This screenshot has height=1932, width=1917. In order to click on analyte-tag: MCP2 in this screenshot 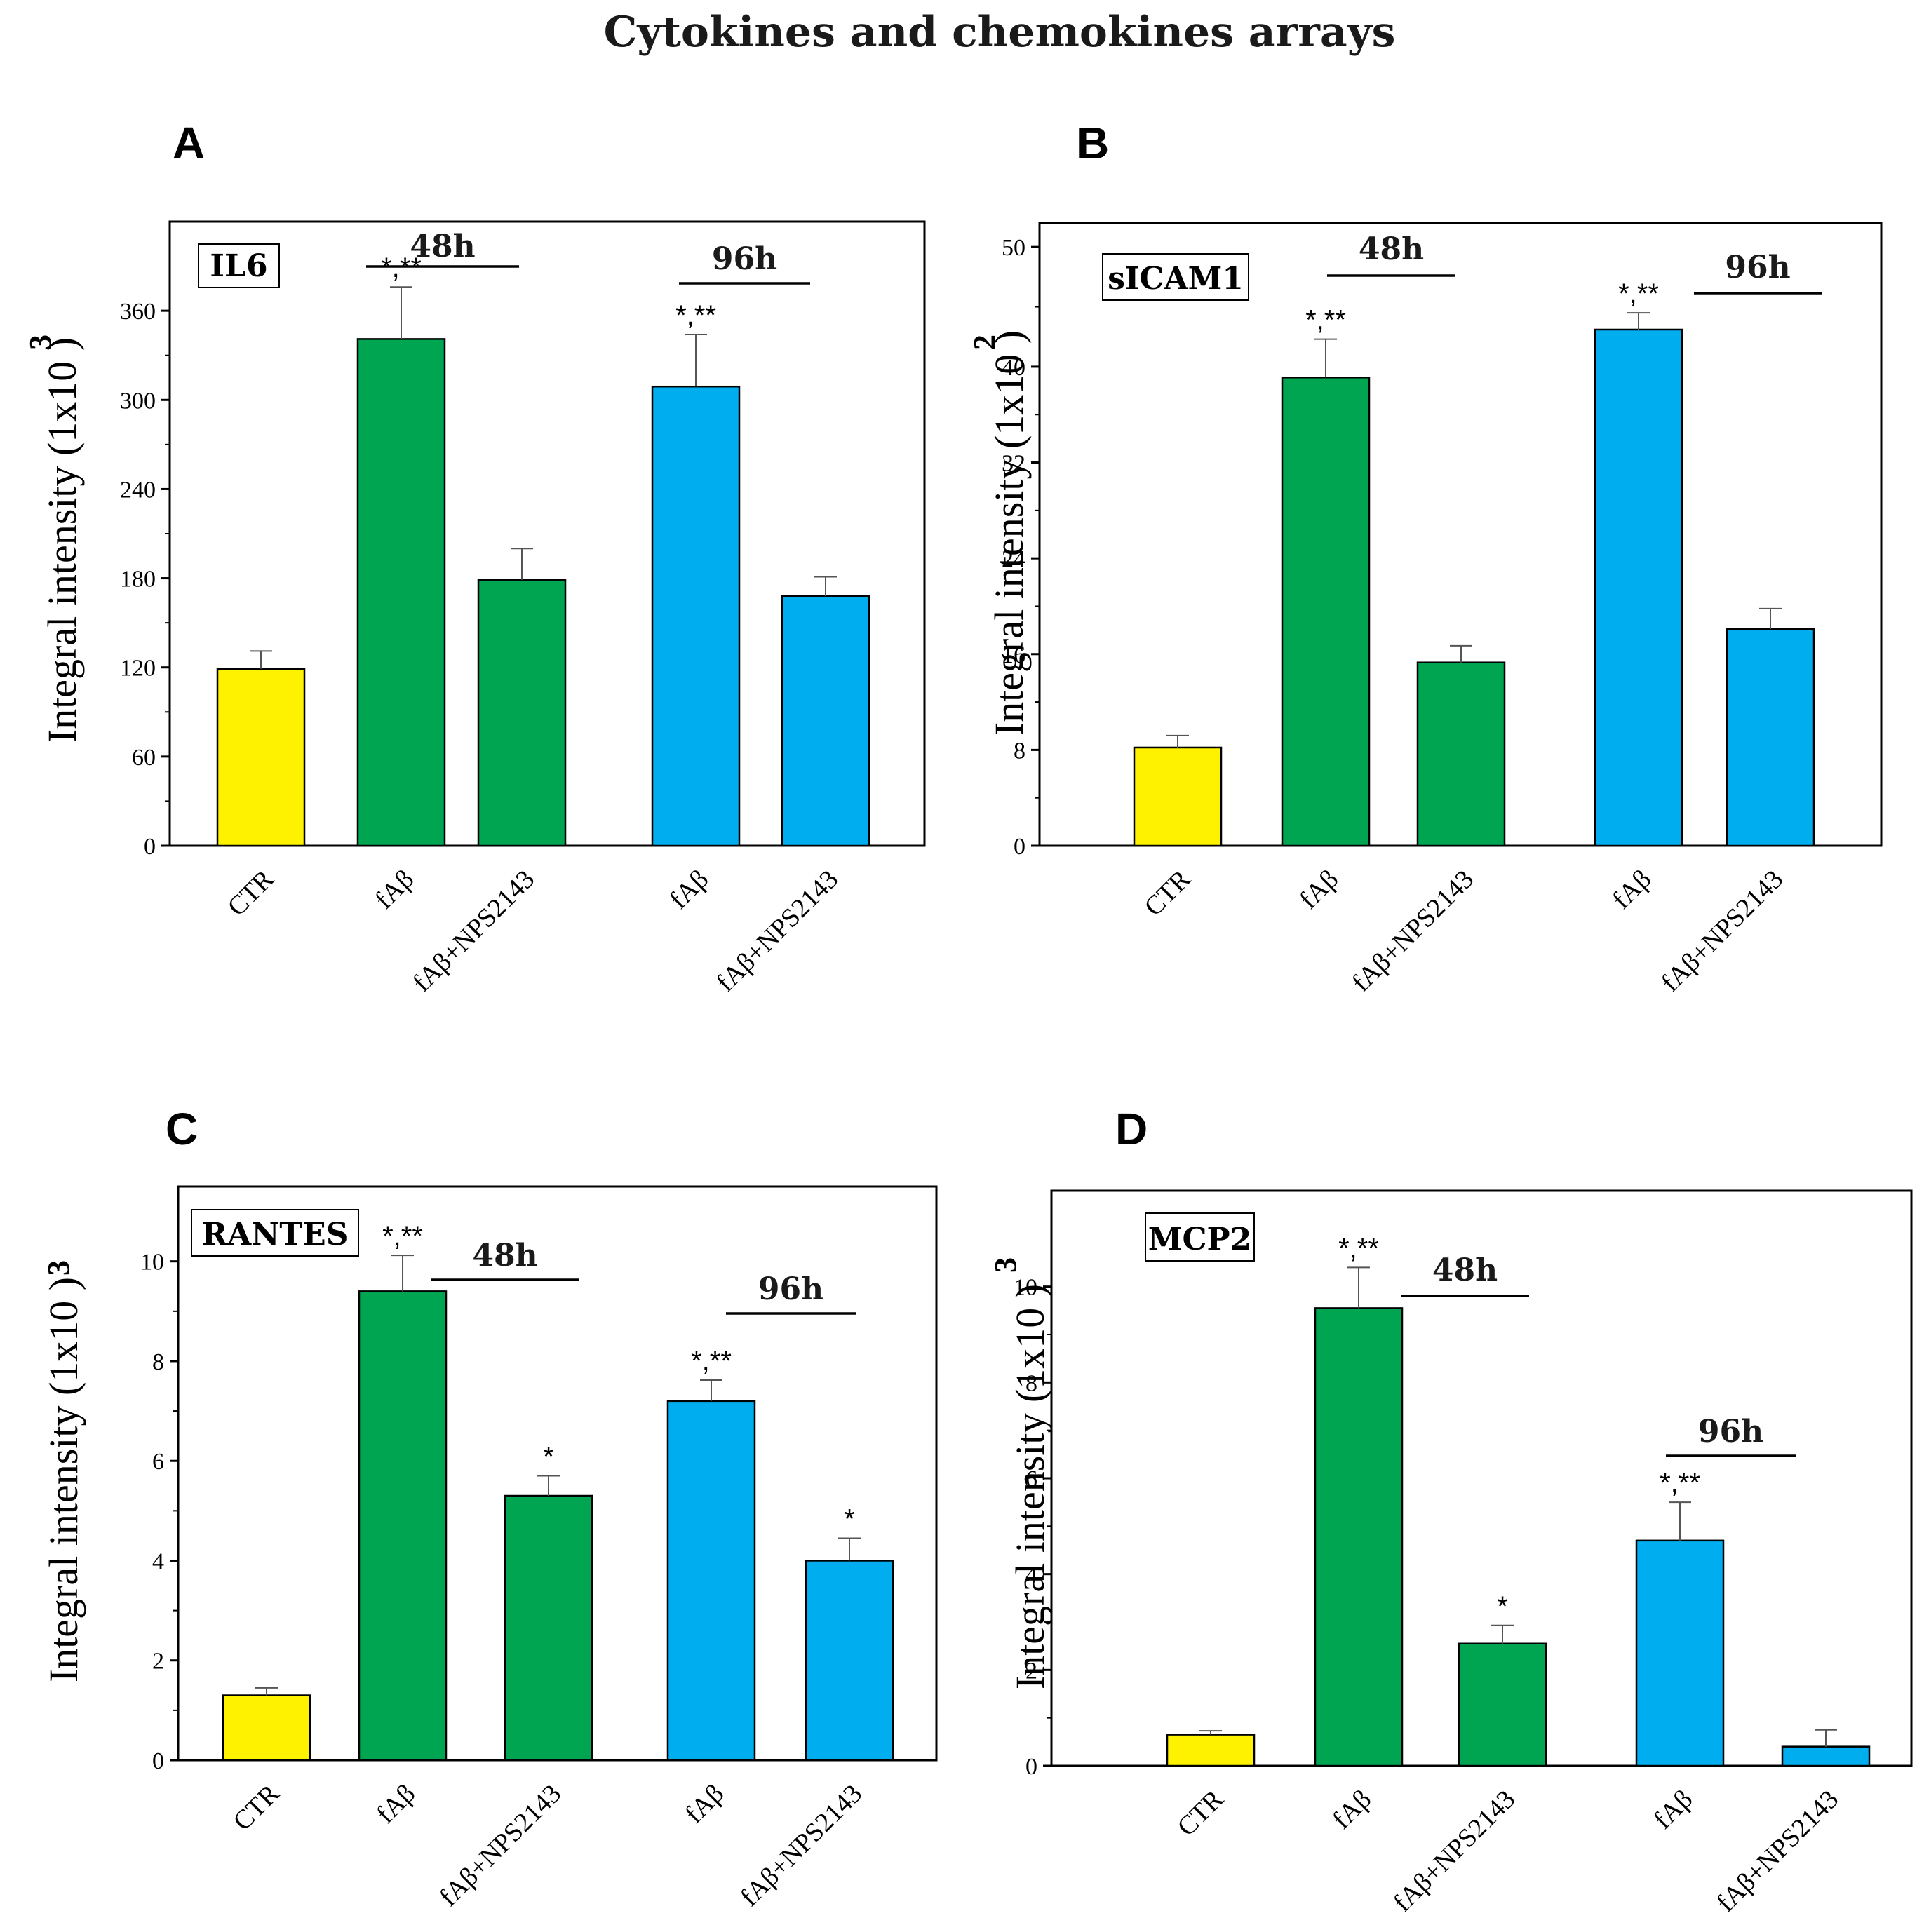, I will do `click(1199, 1239)`.